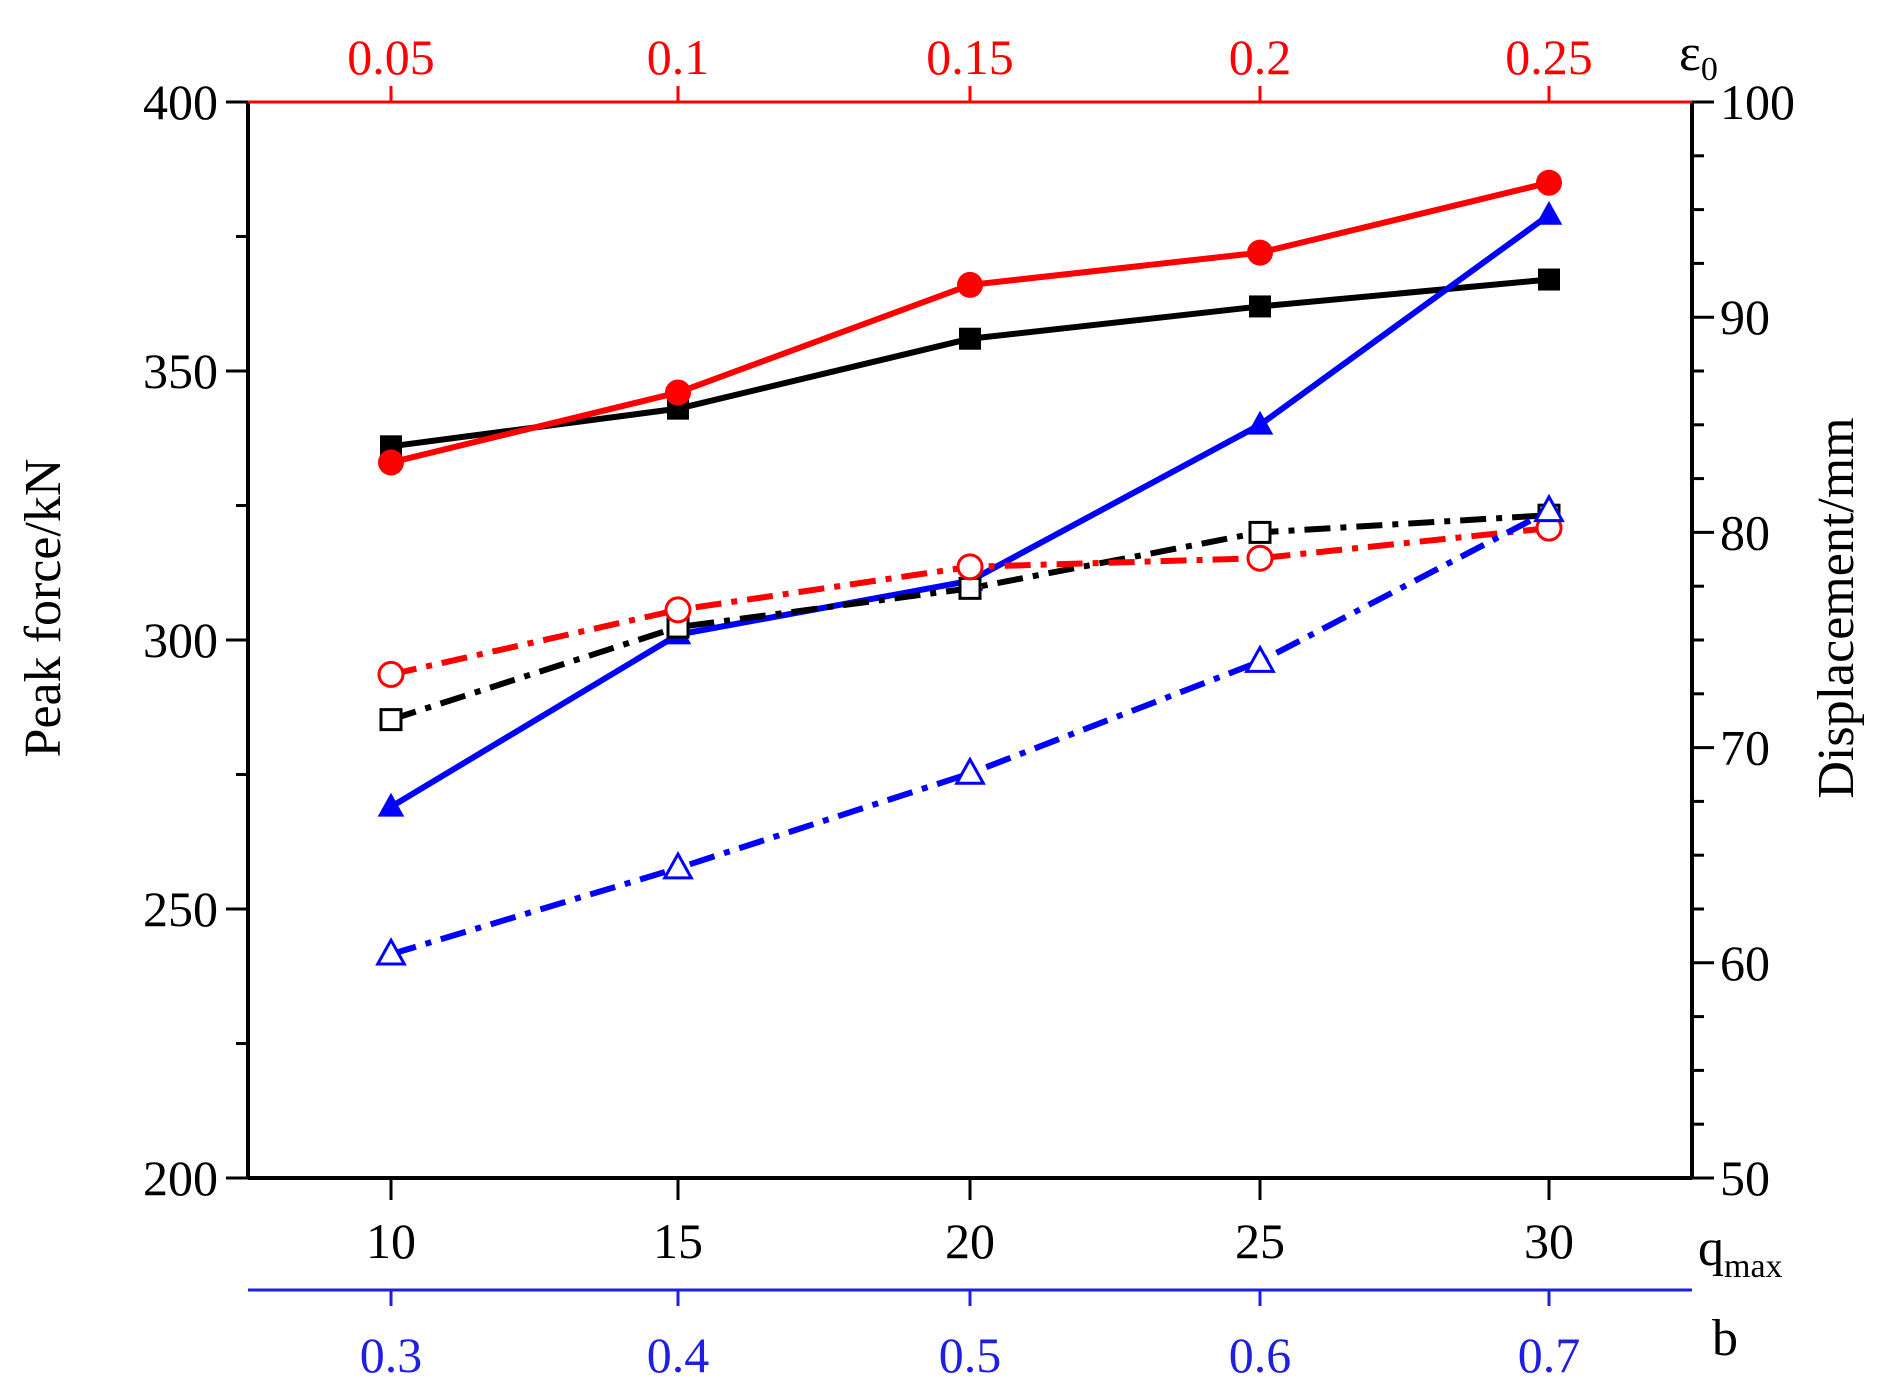 This screenshot has height=1389, width=1901. I want to click on series-line-force-eps0, so click(970, 322).